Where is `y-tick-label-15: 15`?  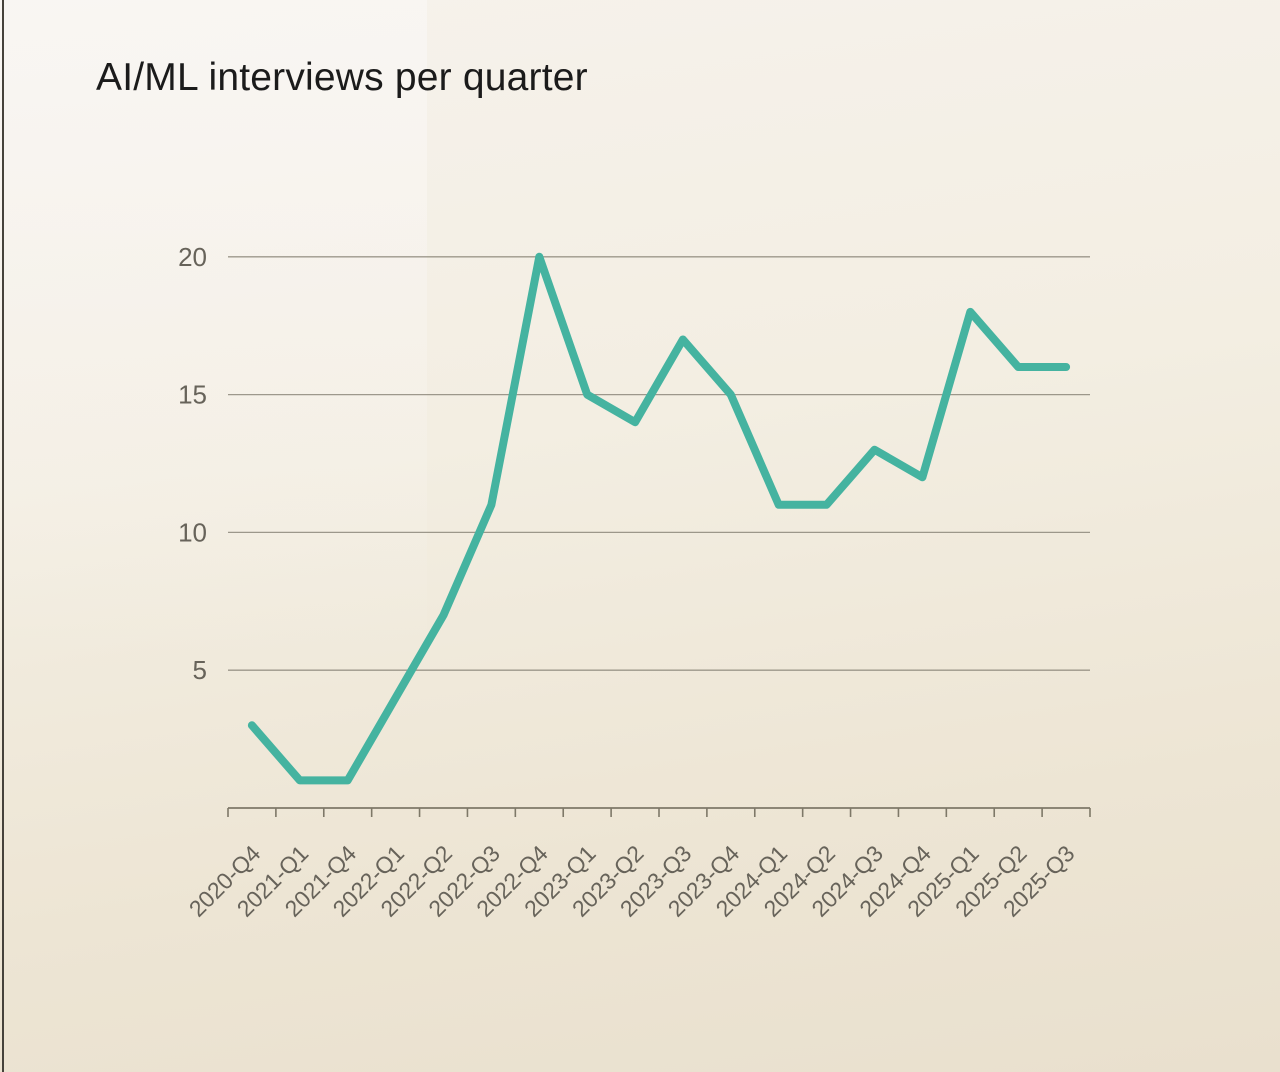
y-tick-label-15: 15 is located at coordinates (192, 395).